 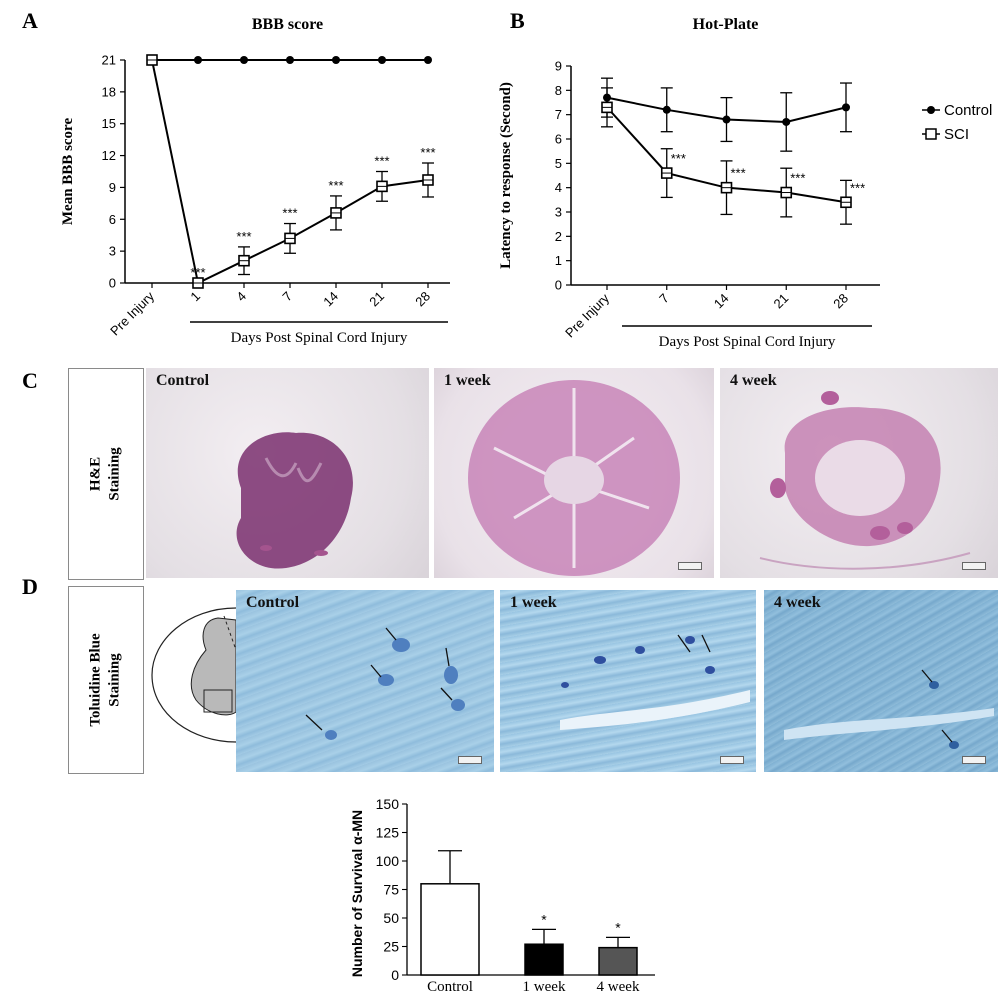 What do you see at coordinates (357, 893) in the screenshot?
I see `survival-y-label: Number of Survival α-MN` at bounding box center [357, 893].